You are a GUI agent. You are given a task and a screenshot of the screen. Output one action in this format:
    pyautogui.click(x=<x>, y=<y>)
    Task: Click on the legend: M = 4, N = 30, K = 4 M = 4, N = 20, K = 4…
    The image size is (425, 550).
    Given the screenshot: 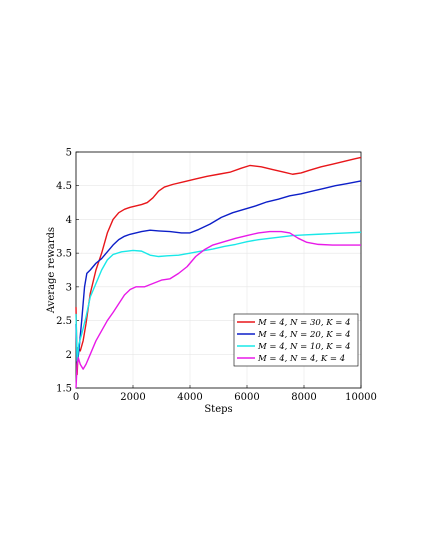 What is the action you would take?
    pyautogui.click(x=296, y=340)
    